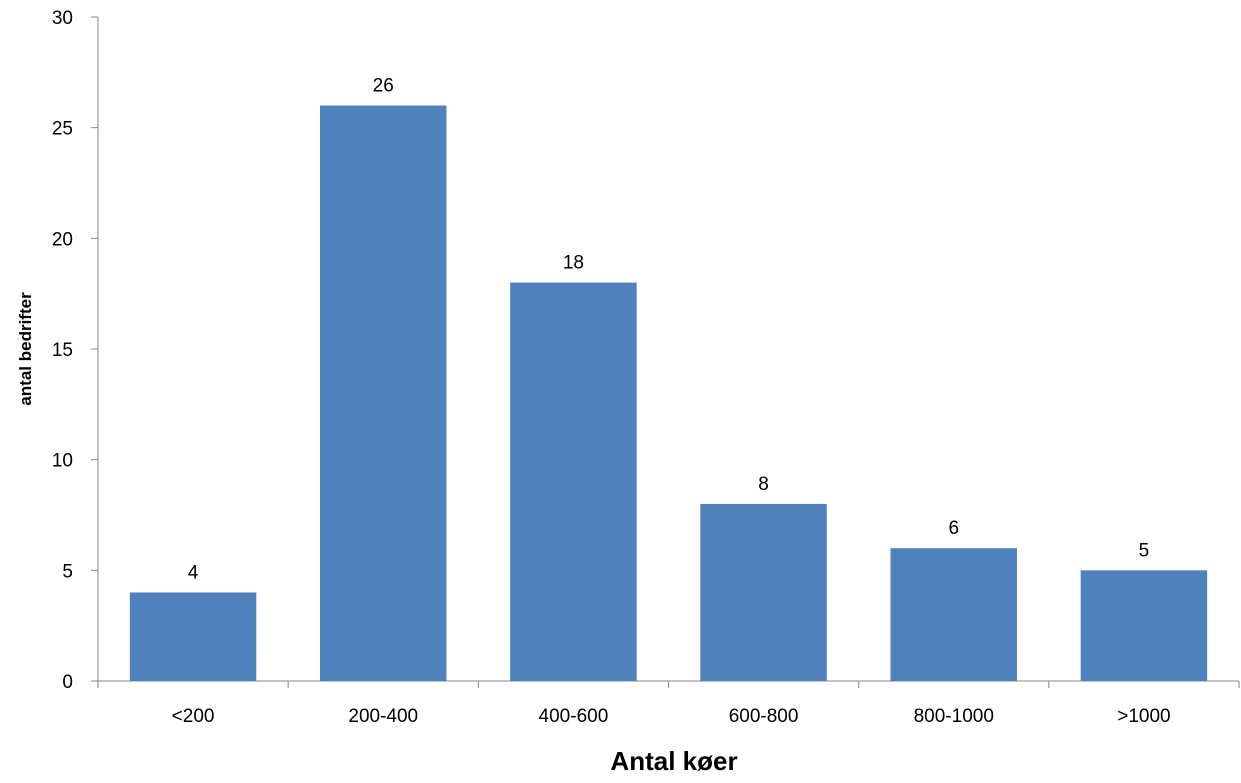 The image size is (1241, 783). I want to click on x-axis-title: Antal køer, so click(673, 761).